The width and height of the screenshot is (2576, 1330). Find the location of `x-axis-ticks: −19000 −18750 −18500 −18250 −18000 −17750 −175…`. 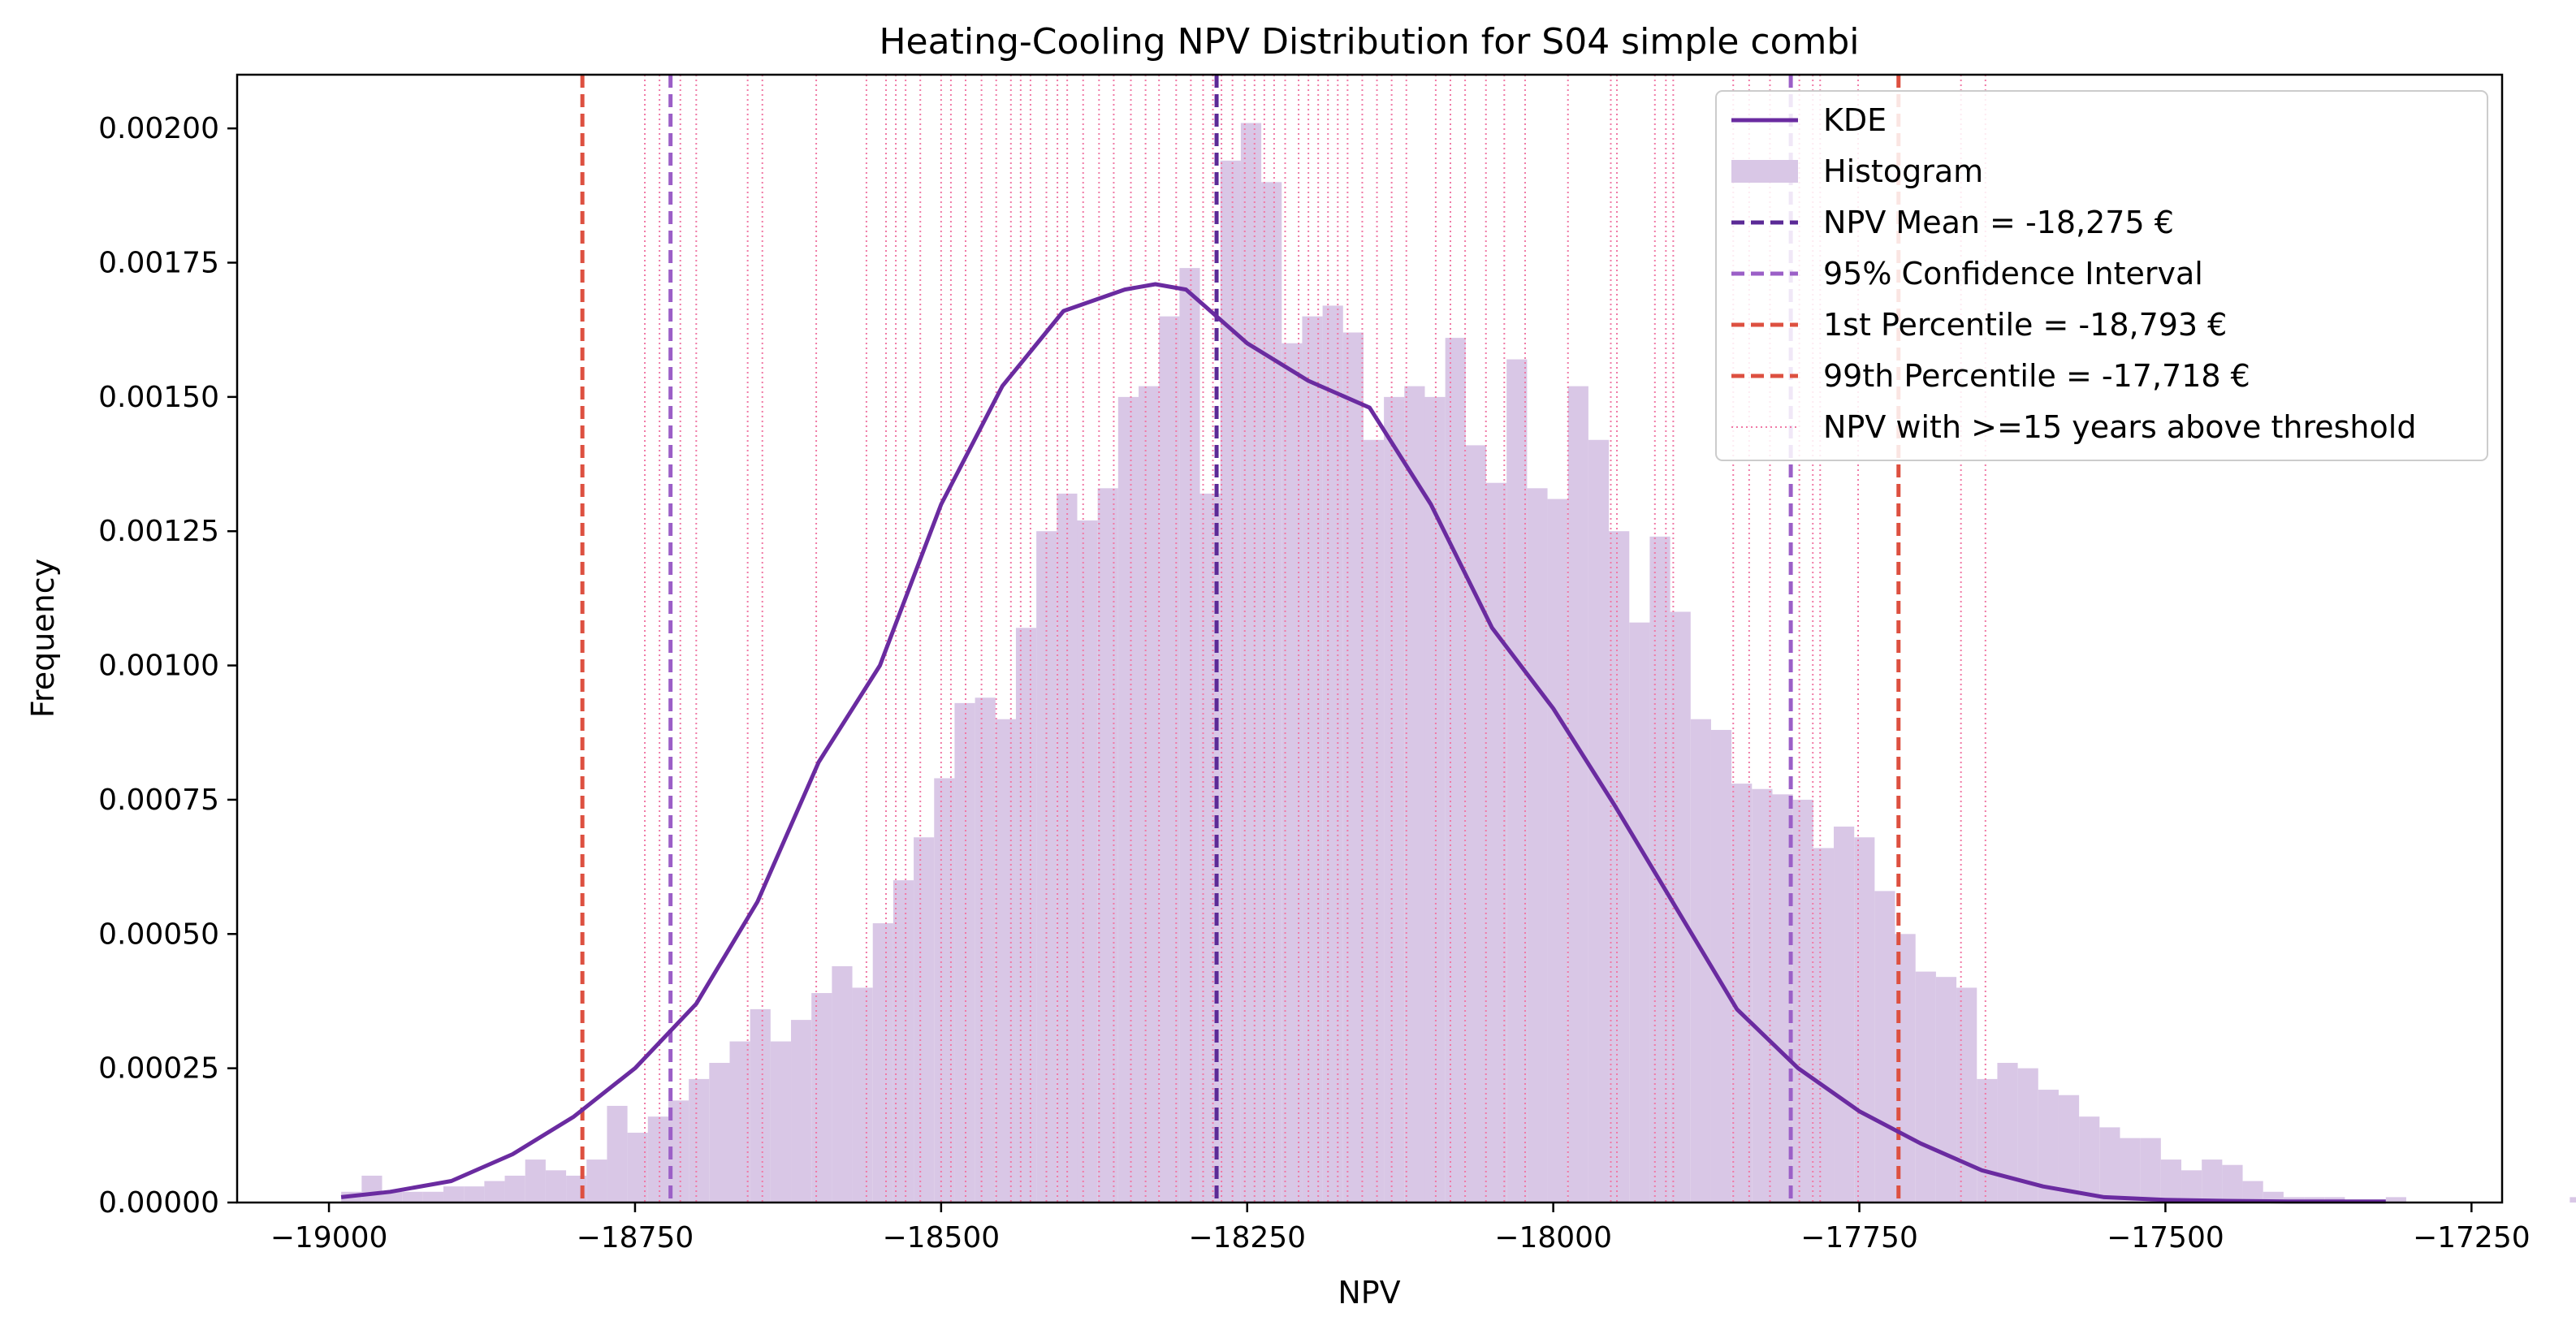

x-axis-ticks: −19000 −18750 −18500 −18250 −18000 −17750 −175… is located at coordinates (1400, 1228).